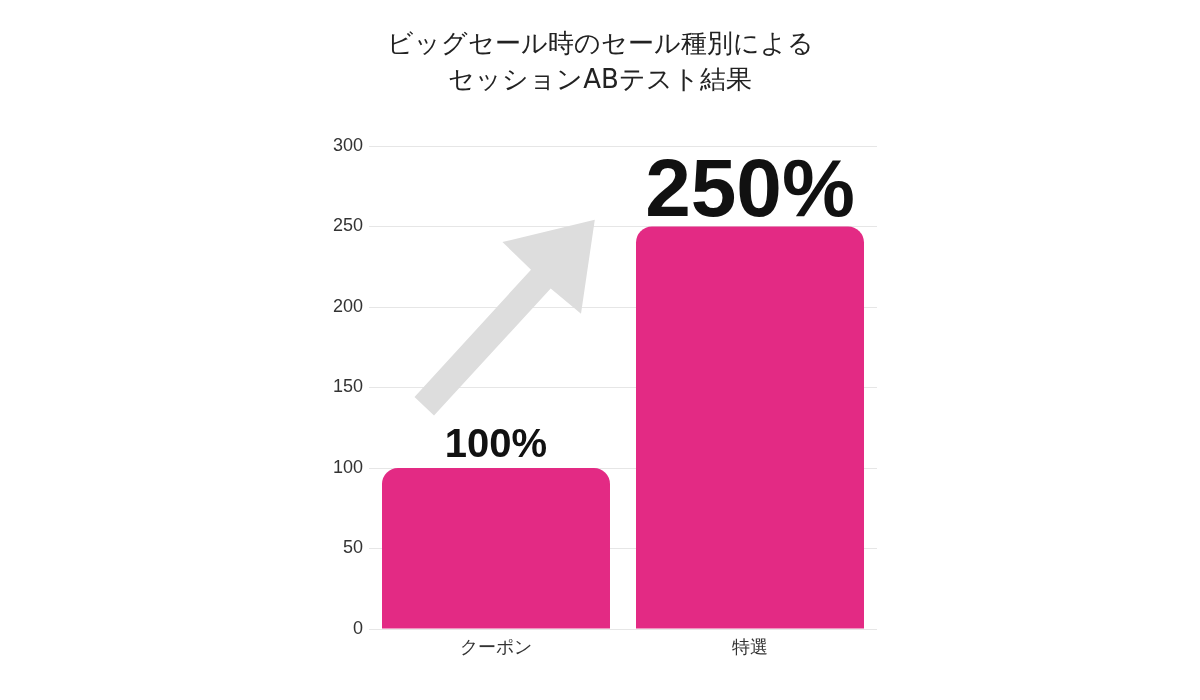  I want to click on y-tick-label: 300, so click(347, 144).